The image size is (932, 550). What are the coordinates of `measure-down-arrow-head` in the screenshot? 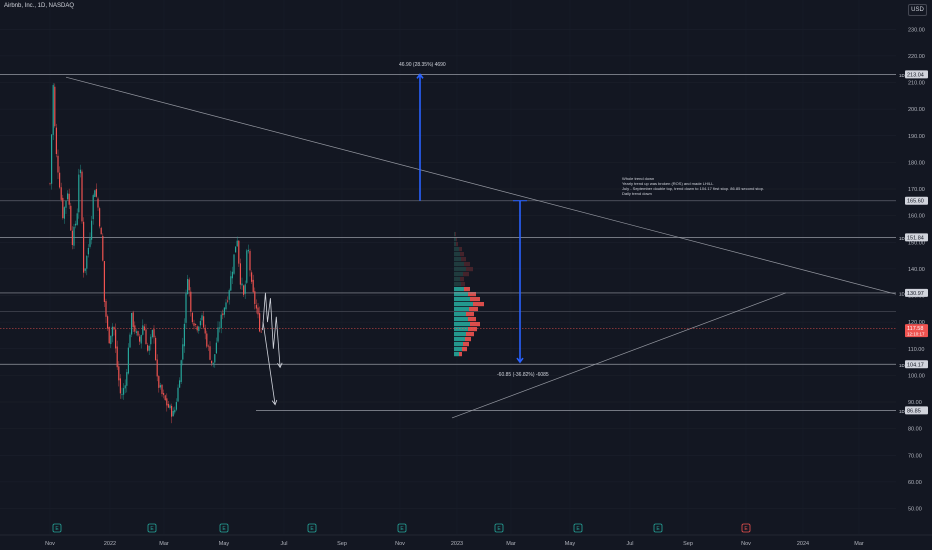 It's located at (520, 360).